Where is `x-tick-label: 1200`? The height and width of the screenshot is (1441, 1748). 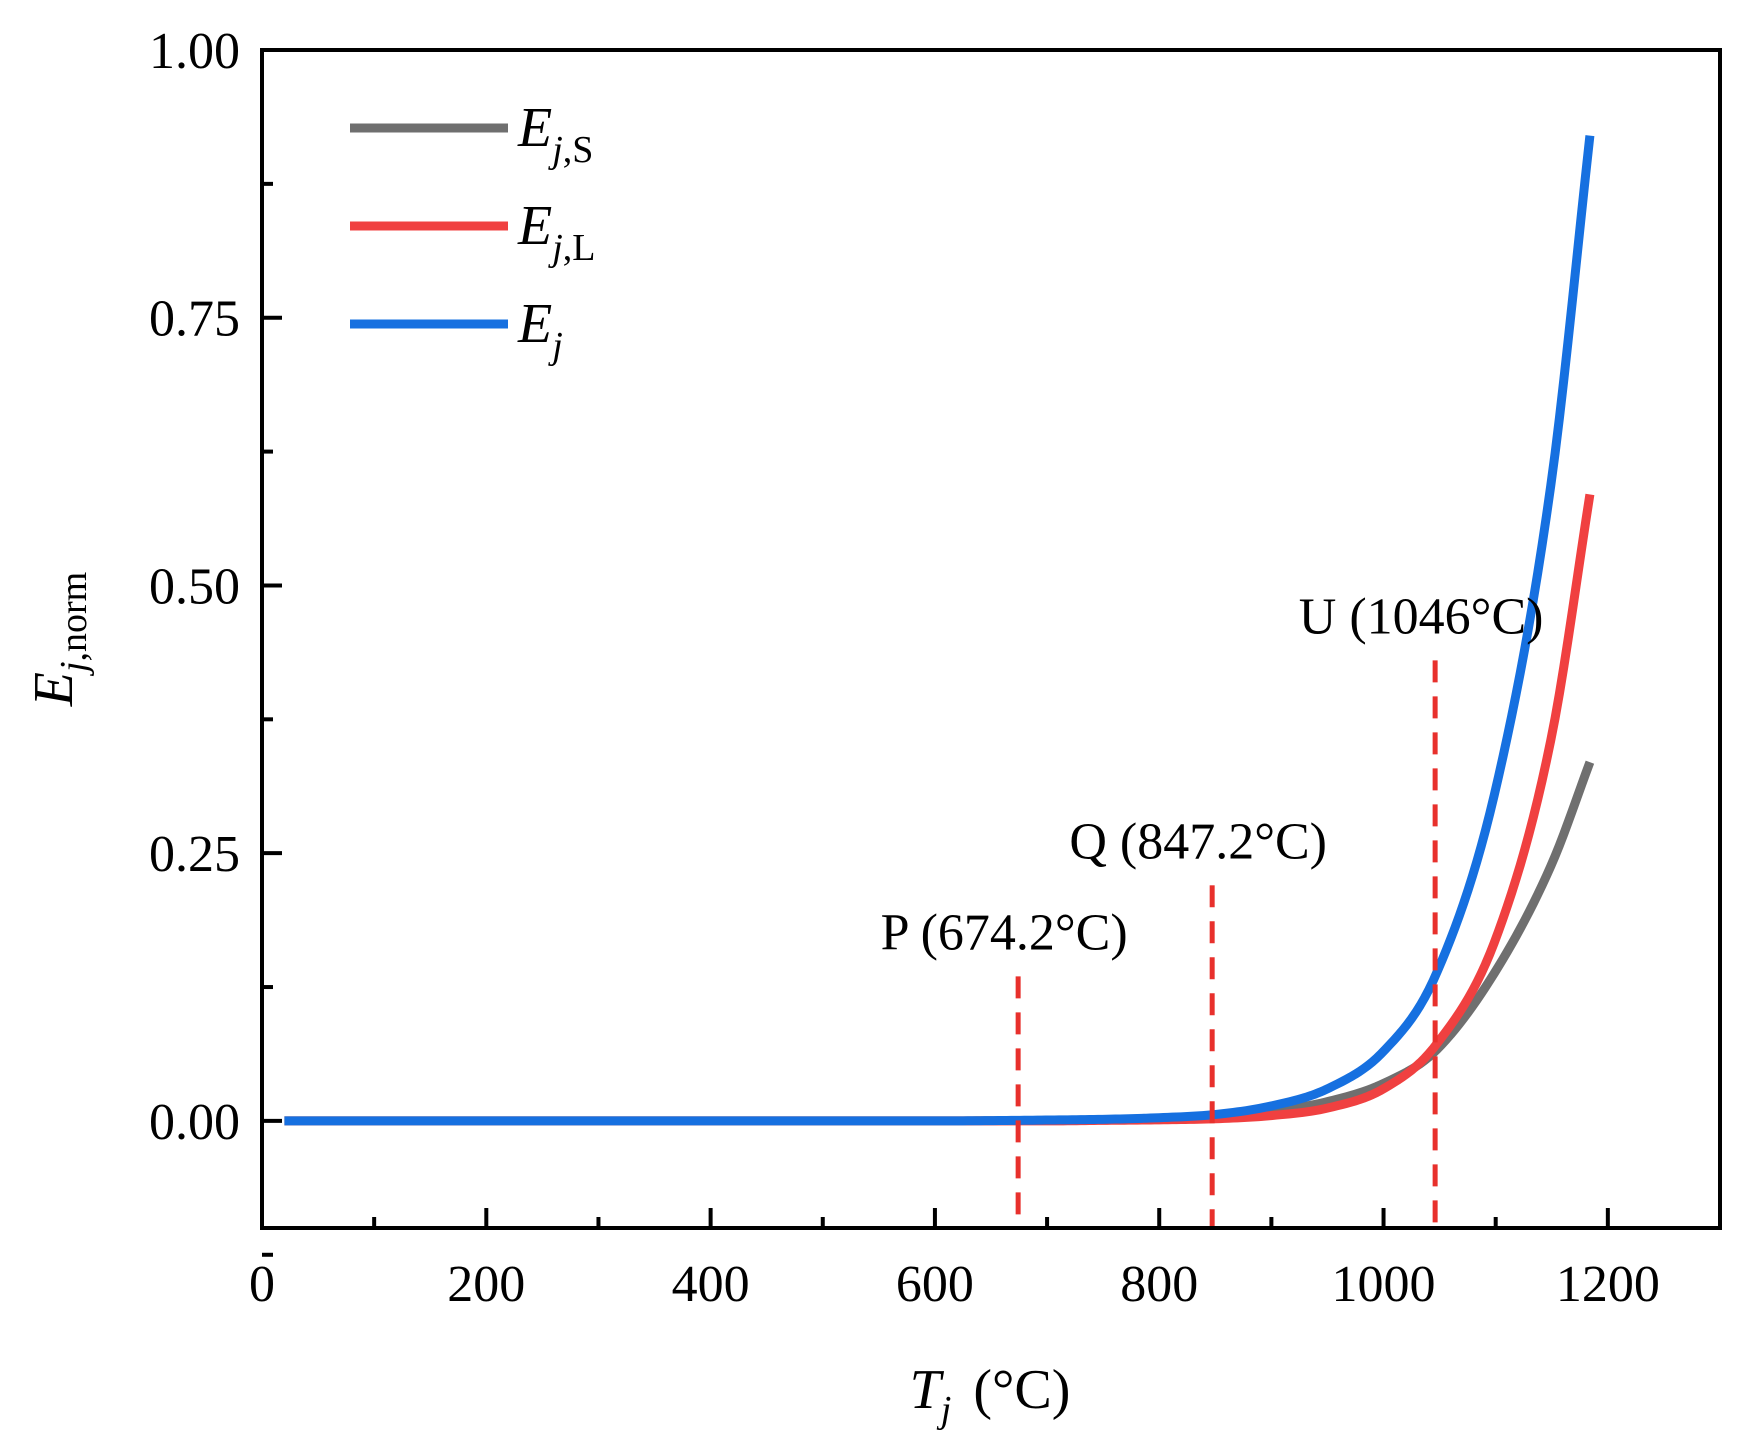
x-tick-label: 1200 is located at coordinates (1608, 1284).